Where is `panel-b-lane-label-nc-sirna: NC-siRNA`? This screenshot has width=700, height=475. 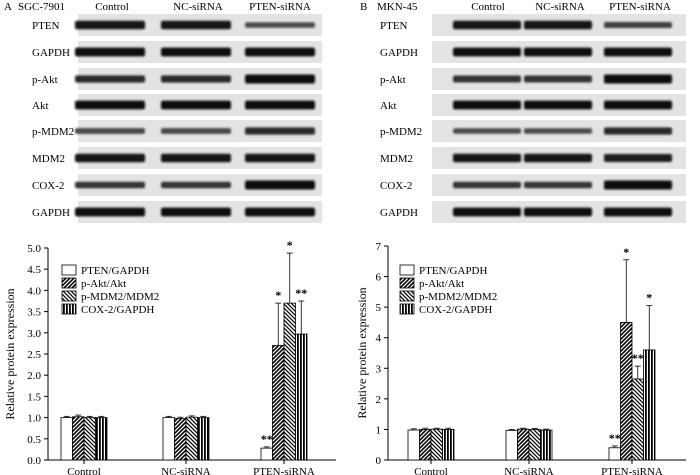
panel-b-lane-label-nc-sirna: NC-siRNA is located at coordinates (560, 7).